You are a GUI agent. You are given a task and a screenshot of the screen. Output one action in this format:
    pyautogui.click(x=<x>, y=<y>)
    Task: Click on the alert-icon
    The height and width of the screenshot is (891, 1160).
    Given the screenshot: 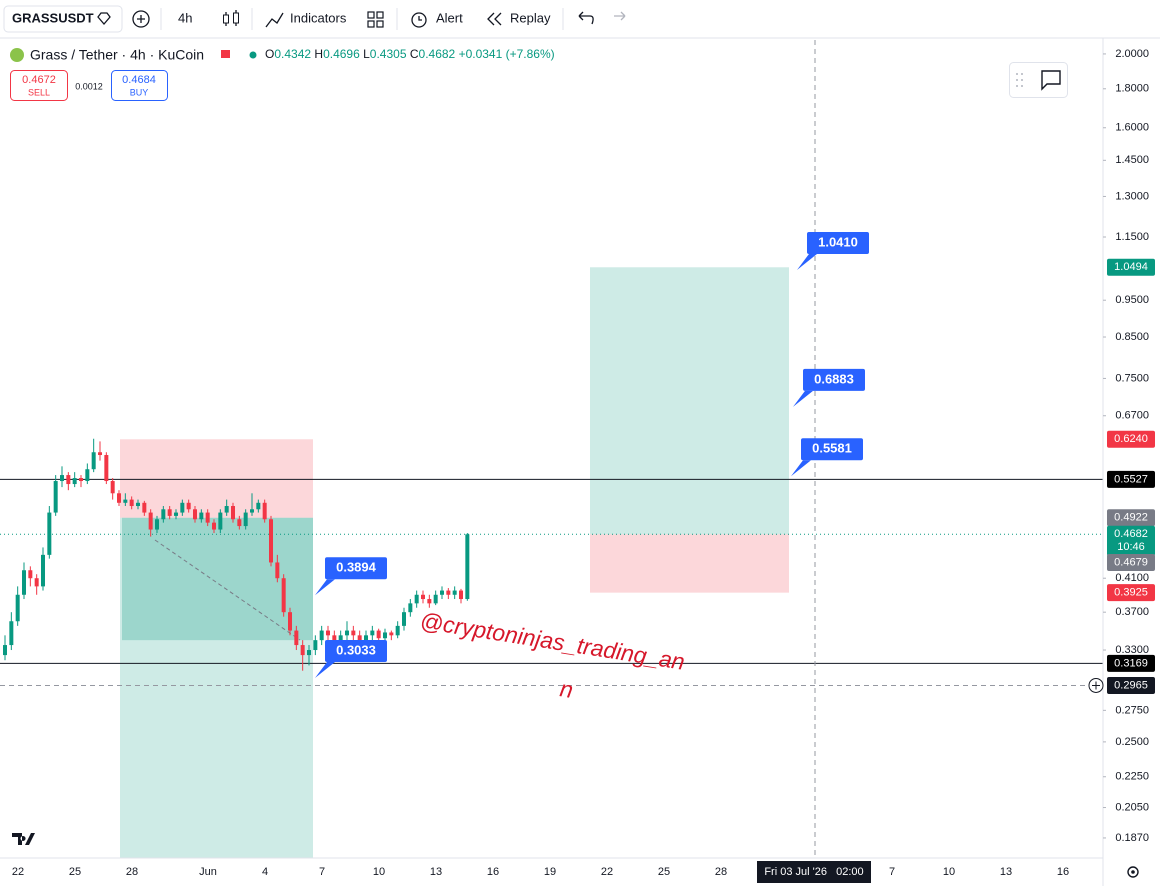 What is the action you would take?
    pyautogui.click(x=419, y=20)
    